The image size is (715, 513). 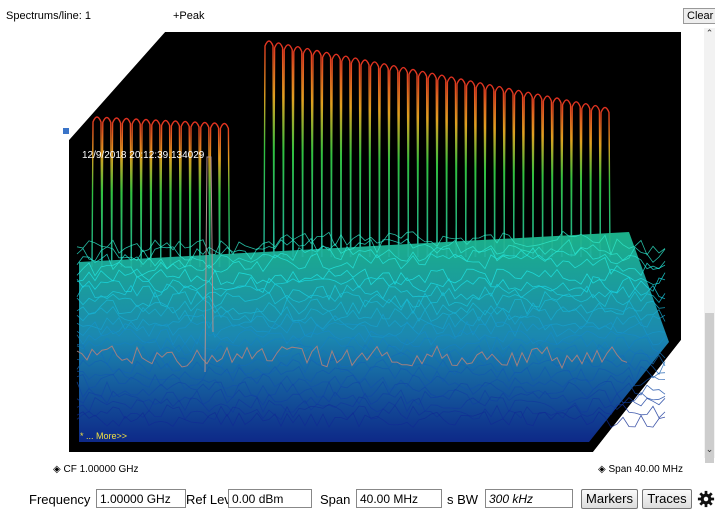 I want to click on more-link: * ... More>>, so click(x=104, y=436).